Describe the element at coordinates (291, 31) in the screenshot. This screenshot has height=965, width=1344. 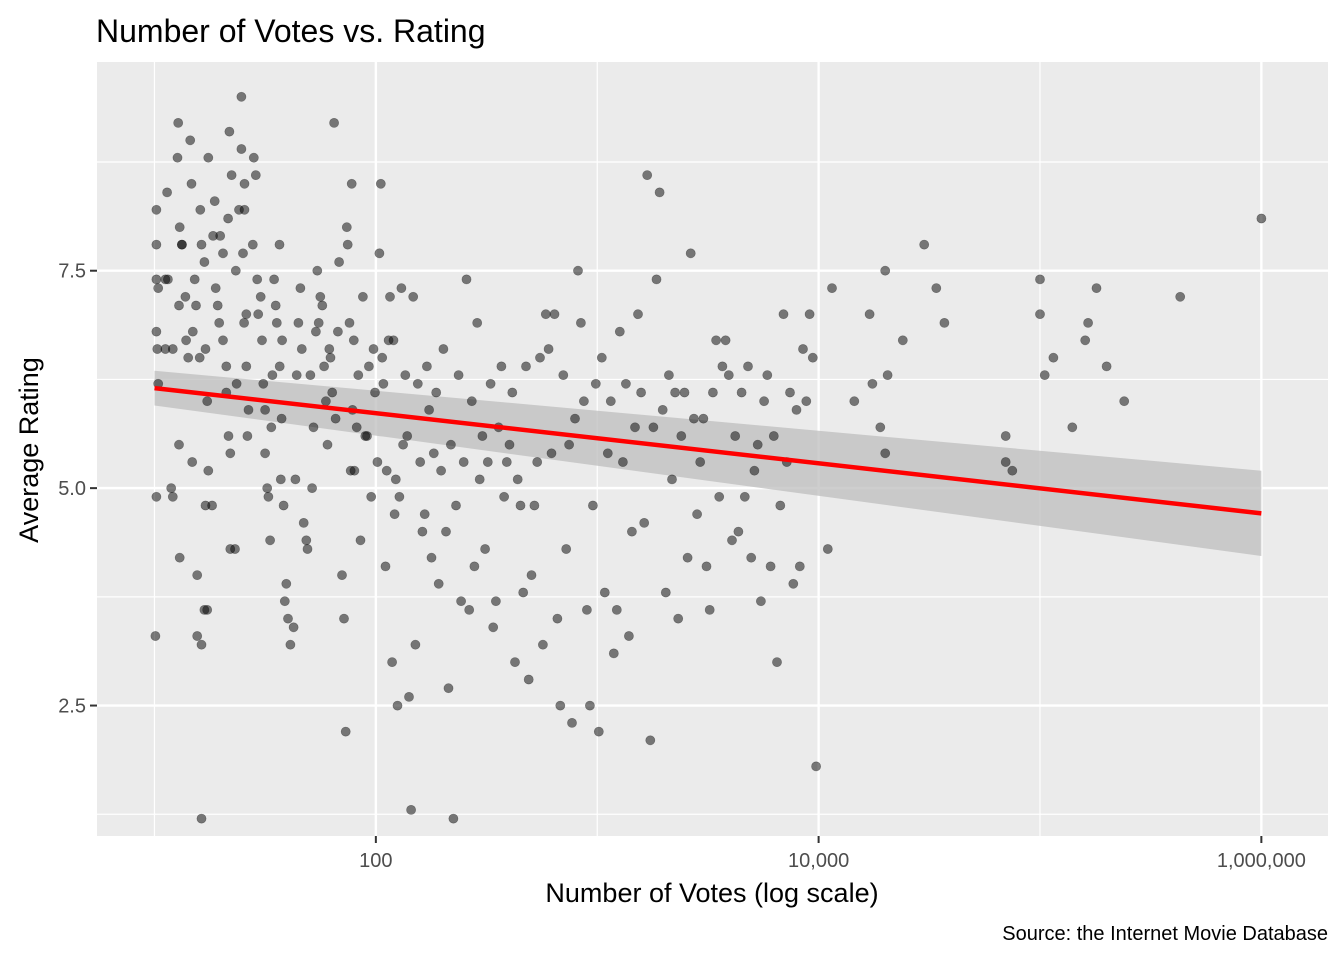
I see `chart-title: Number of Votes vs. Rating` at that location.